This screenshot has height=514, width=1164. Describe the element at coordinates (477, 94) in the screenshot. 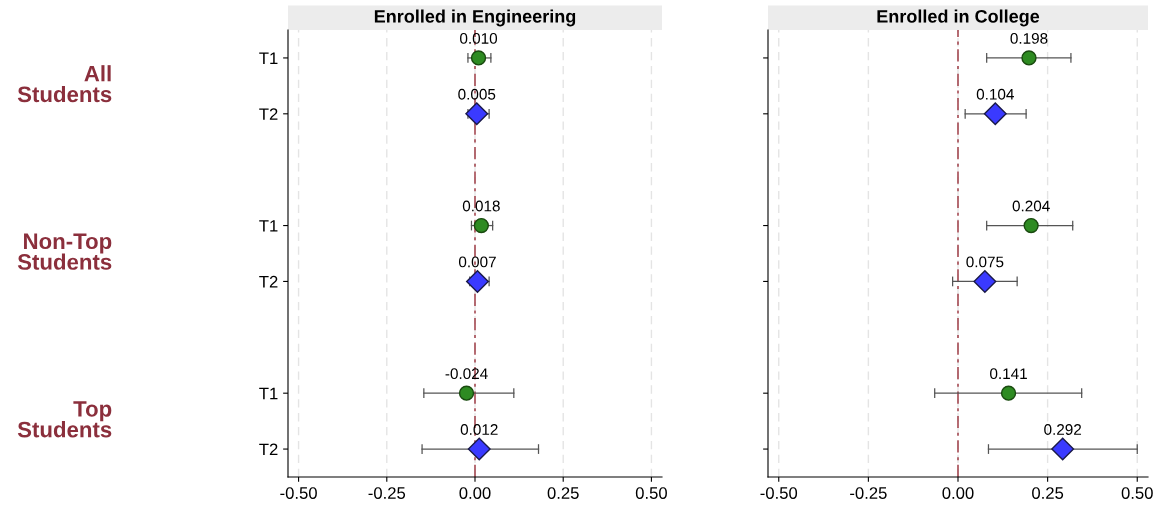

I see `data-label: 0.005` at that location.